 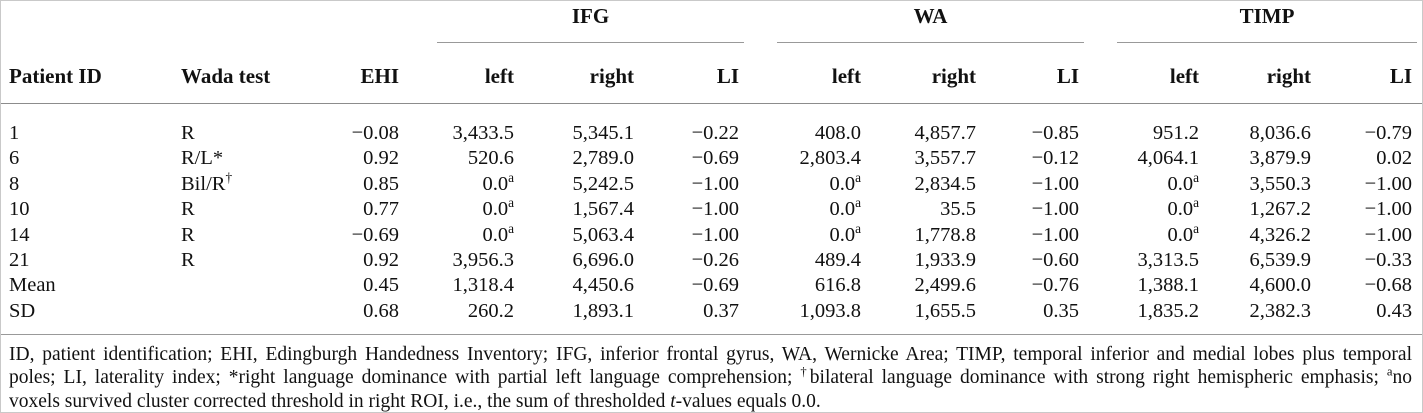 What do you see at coordinates (32, 285) in the screenshot?
I see `cell: Mean` at bounding box center [32, 285].